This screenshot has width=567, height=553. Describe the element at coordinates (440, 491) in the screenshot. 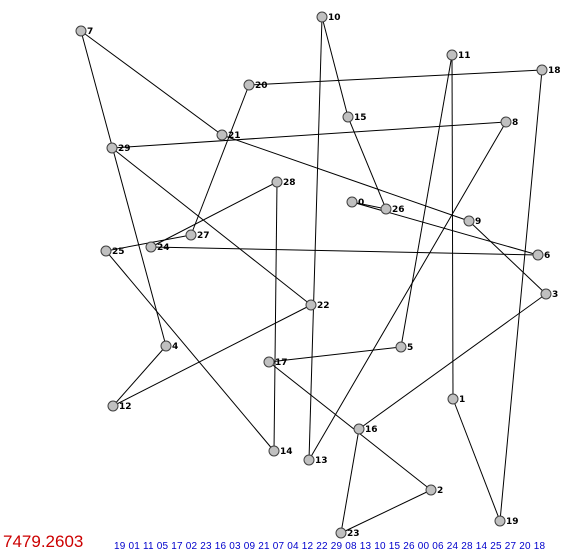

I see `node-label-2: 2` at that location.